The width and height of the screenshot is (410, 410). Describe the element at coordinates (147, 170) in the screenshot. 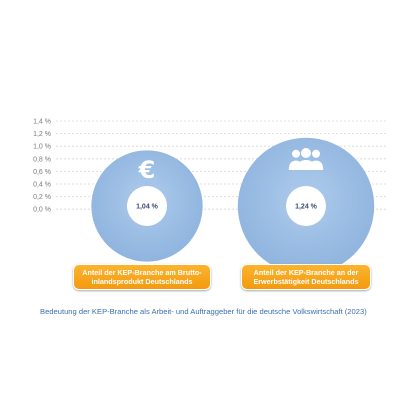

I see `euro-icon: €` at that location.